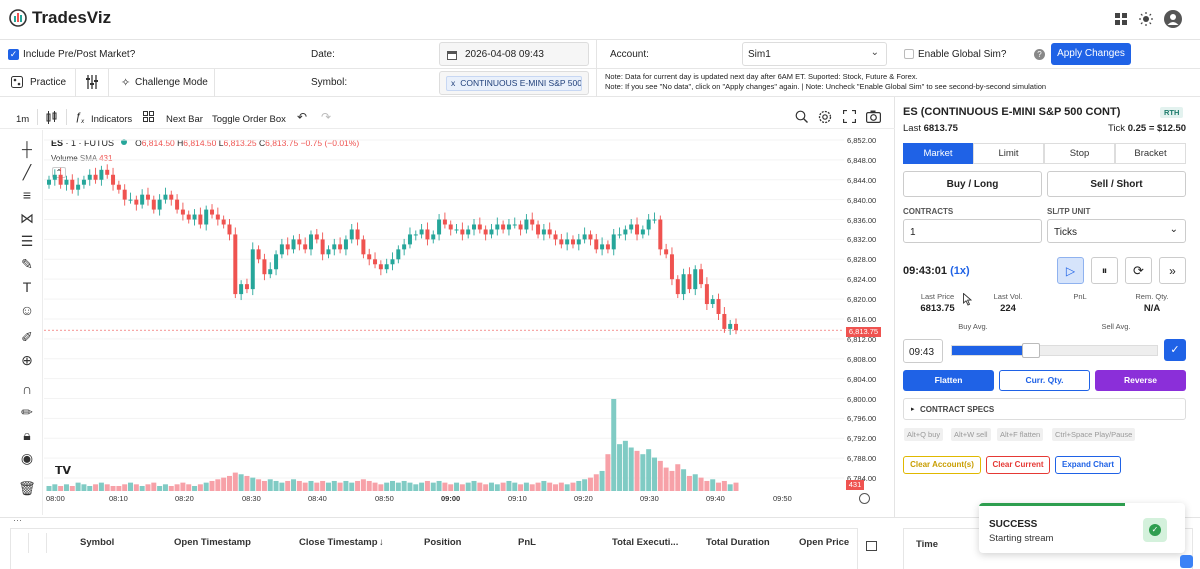 This screenshot has height=569, width=1200. I want to click on y-tick-label: 6,788.00, so click(862, 459).